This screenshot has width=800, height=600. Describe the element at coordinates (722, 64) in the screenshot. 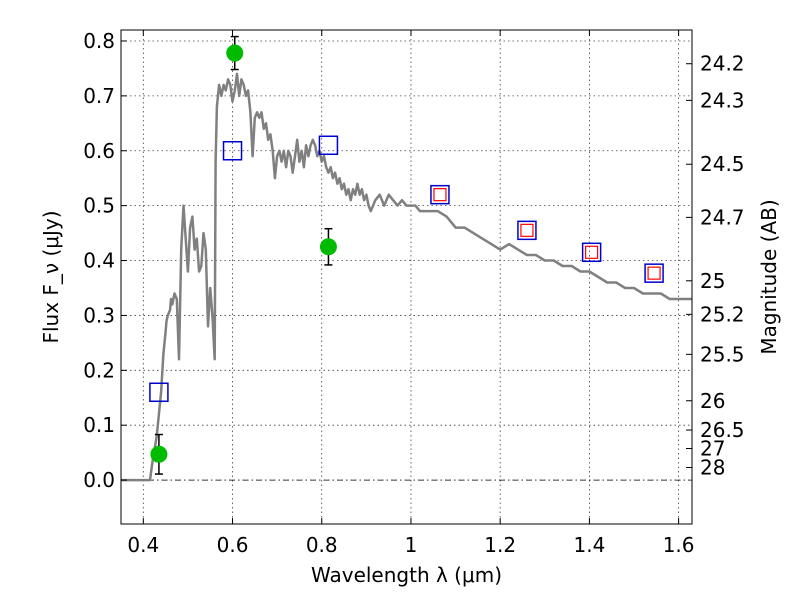

I see `right-tick-label: 24.2` at that location.